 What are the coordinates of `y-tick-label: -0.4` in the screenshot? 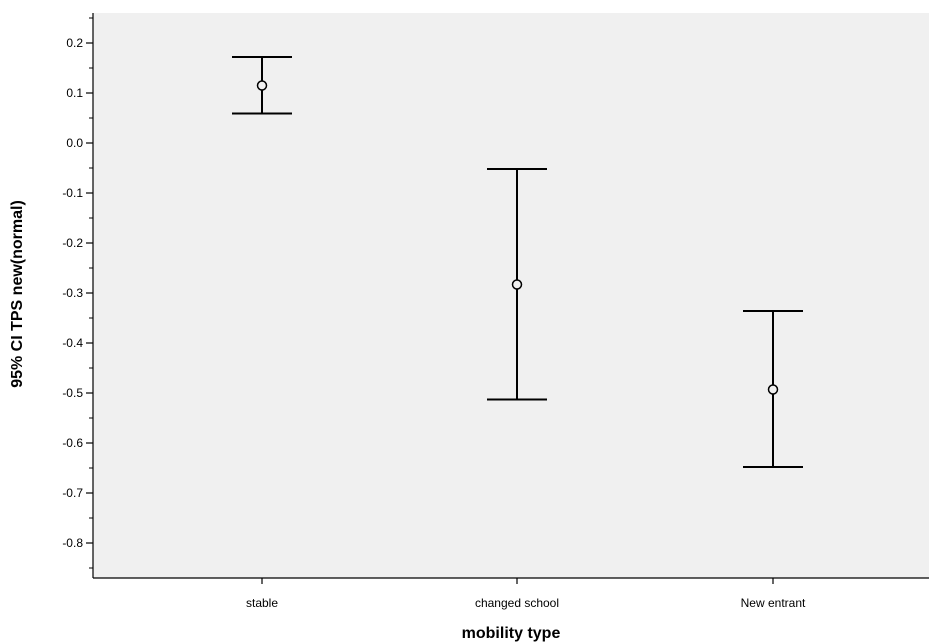 It's located at (72, 343).